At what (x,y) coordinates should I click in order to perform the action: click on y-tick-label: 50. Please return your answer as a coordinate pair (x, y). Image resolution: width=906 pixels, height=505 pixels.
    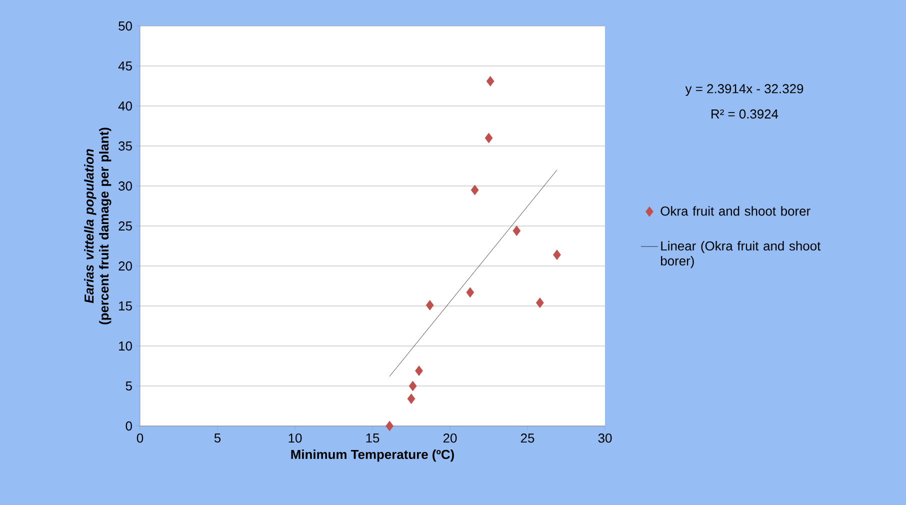
    Looking at the image, I should click on (125, 26).